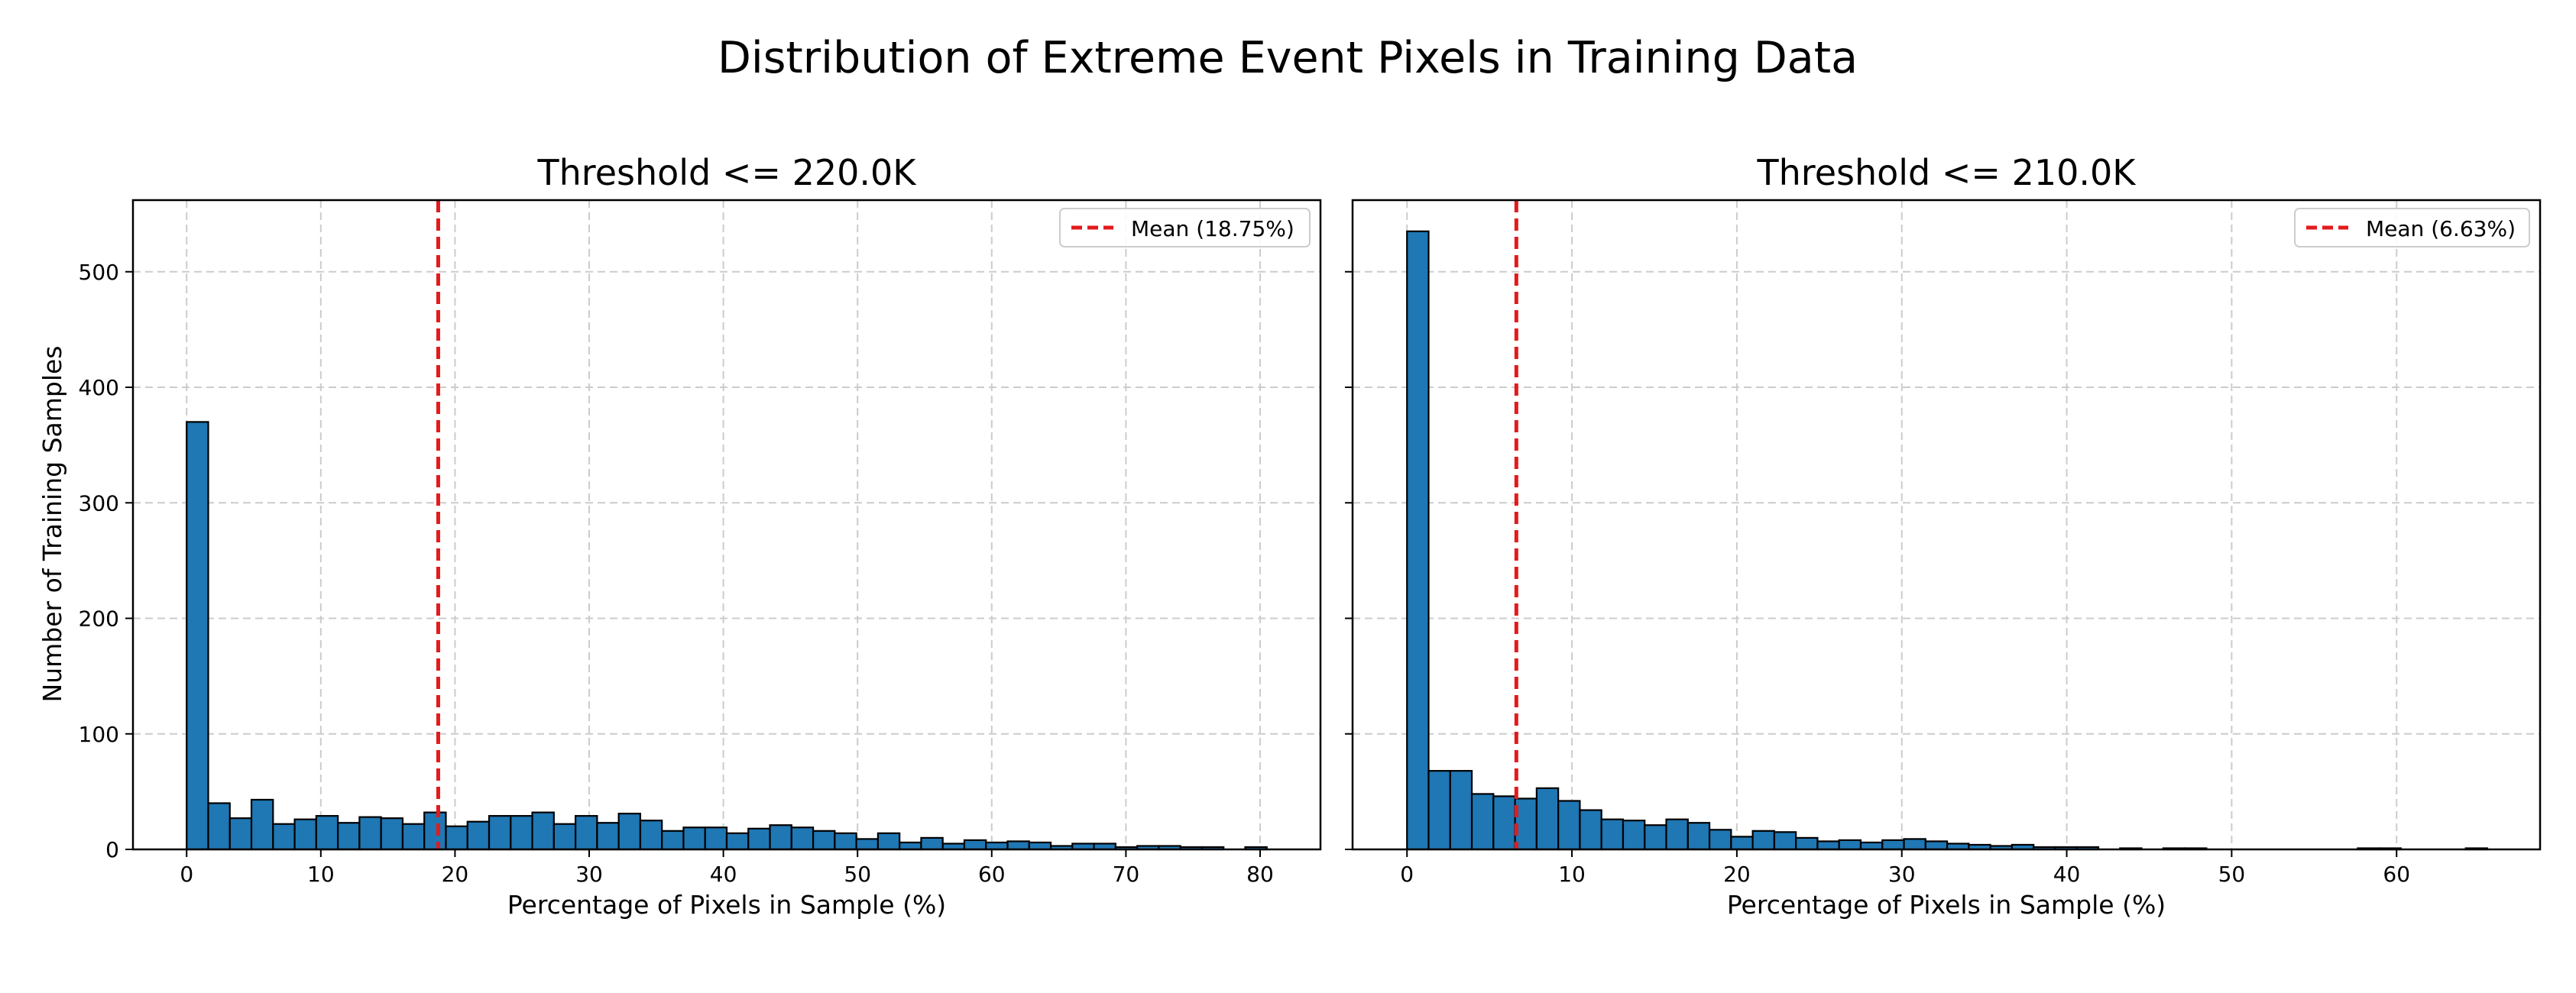  What do you see at coordinates (1126, 874) in the screenshot?
I see `x-tick-label: 70` at bounding box center [1126, 874].